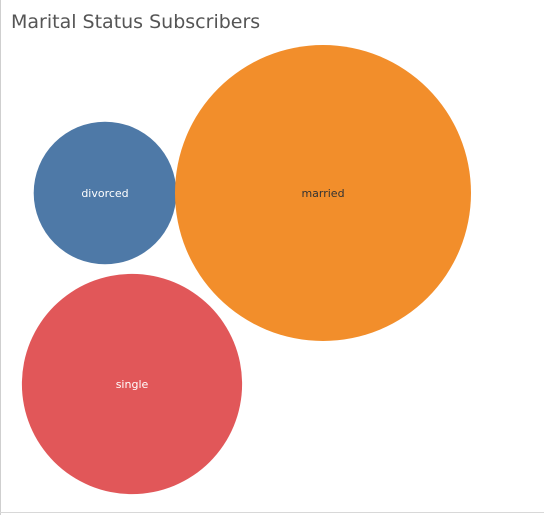 The image size is (559, 515). Describe the element at coordinates (0, 257) in the screenshot. I see `chart-frame-left-border` at that location.